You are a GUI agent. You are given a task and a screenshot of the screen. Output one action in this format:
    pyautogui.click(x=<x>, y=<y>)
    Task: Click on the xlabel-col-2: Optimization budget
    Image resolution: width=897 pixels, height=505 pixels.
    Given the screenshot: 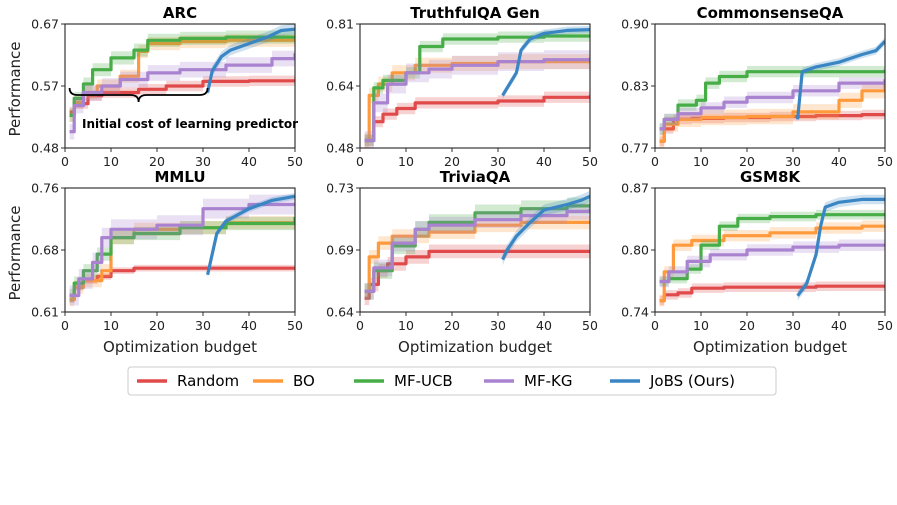 What is the action you would take?
    pyautogui.click(x=475, y=347)
    